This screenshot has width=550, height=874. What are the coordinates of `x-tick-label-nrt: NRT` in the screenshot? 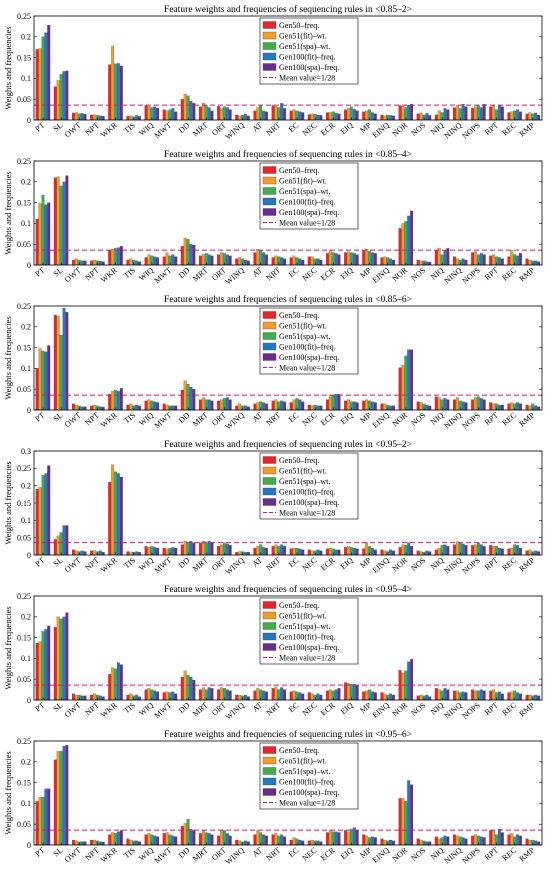 It's located at (274, 564).